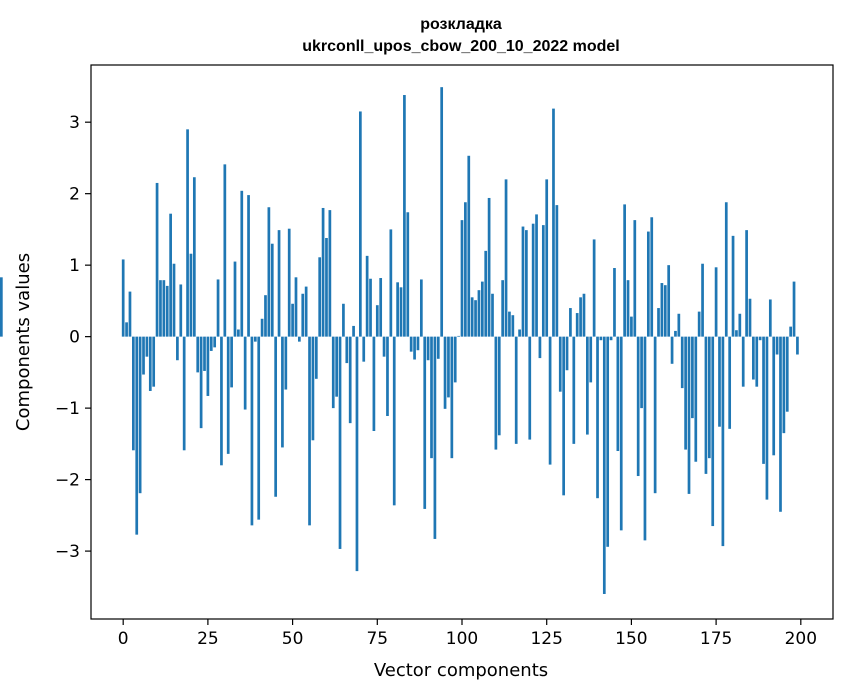  I want to click on x-tick-label: 75, so click(377, 639).